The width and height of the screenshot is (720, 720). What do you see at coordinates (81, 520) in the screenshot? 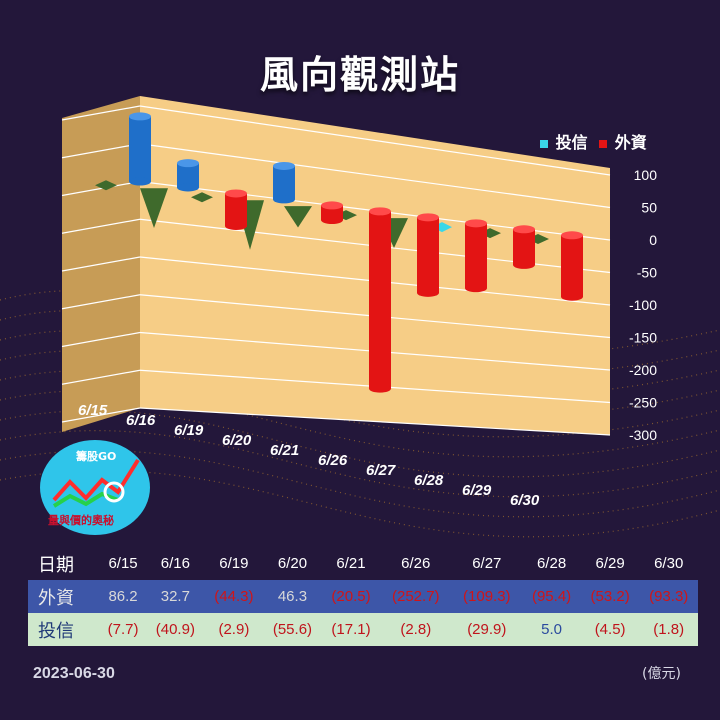
I see `logo-subtitle: 量與價的奧秘` at bounding box center [81, 520].